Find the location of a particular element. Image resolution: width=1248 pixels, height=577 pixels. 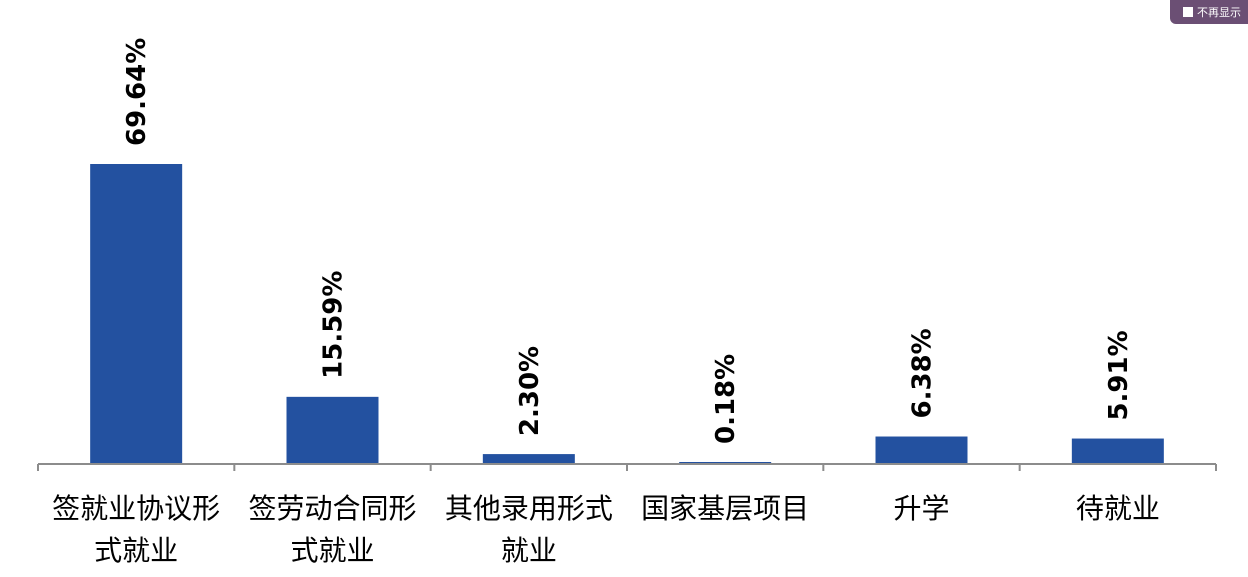

category-label-line: 其他录用形式 is located at coordinates (529, 508).